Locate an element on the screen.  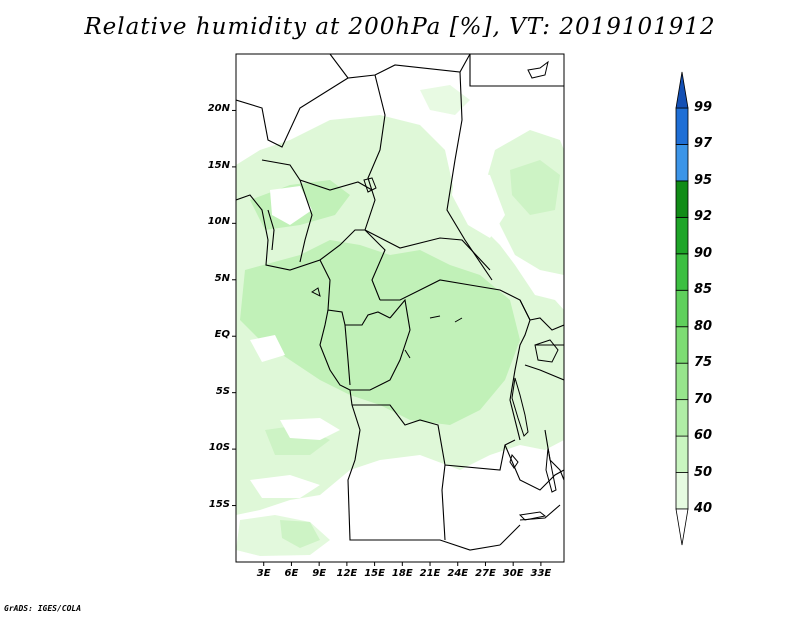
colorbar-min-arrow is located at coordinates (682, 527).